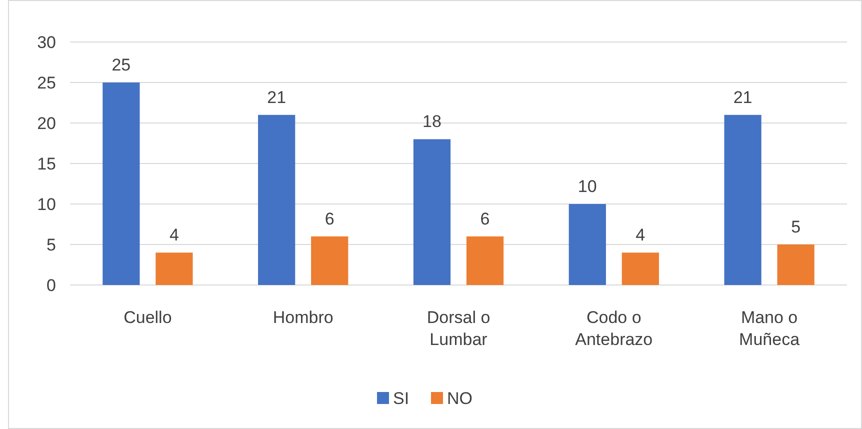  What do you see at coordinates (51, 285) in the screenshot?
I see `y-tick-label: 0` at bounding box center [51, 285].